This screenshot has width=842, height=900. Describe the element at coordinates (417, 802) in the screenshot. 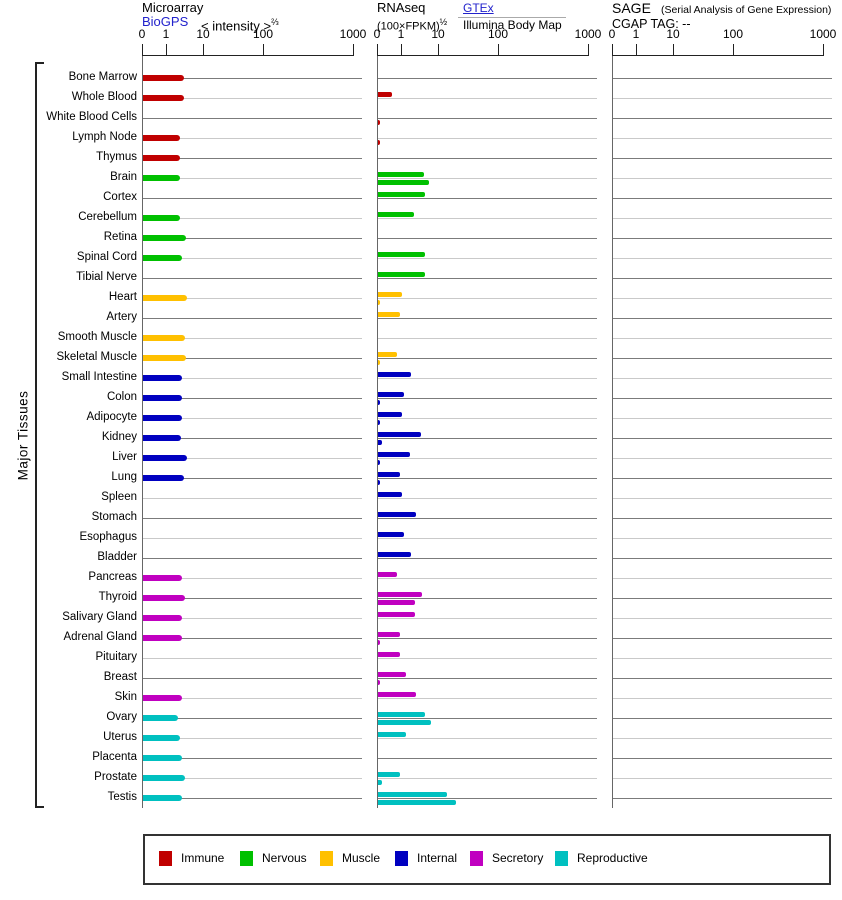

I see `bar-rnaseq-illumina-testis` at that location.